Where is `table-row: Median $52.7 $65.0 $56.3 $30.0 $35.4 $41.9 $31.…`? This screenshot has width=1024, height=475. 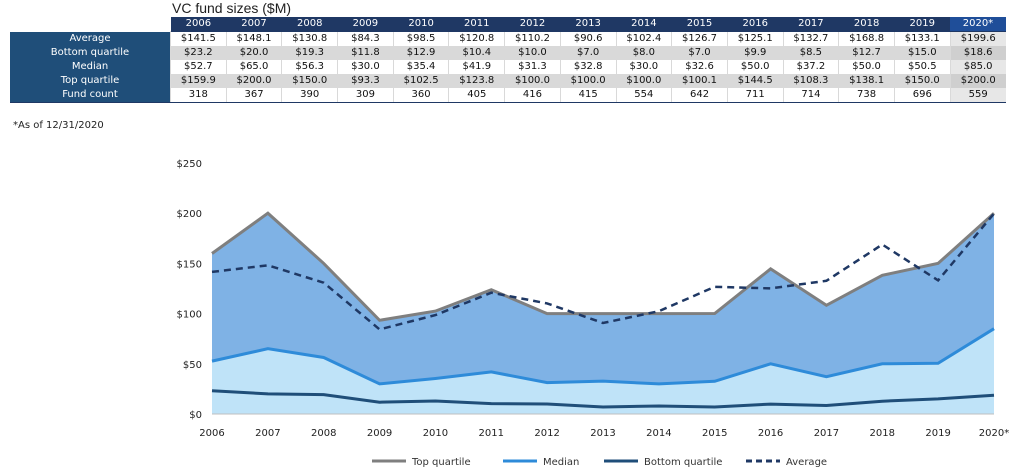
table-row: Median $52.7 $65.0 $56.3 $30.0 $35.4 $41.9 $31.… is located at coordinates (508, 67).